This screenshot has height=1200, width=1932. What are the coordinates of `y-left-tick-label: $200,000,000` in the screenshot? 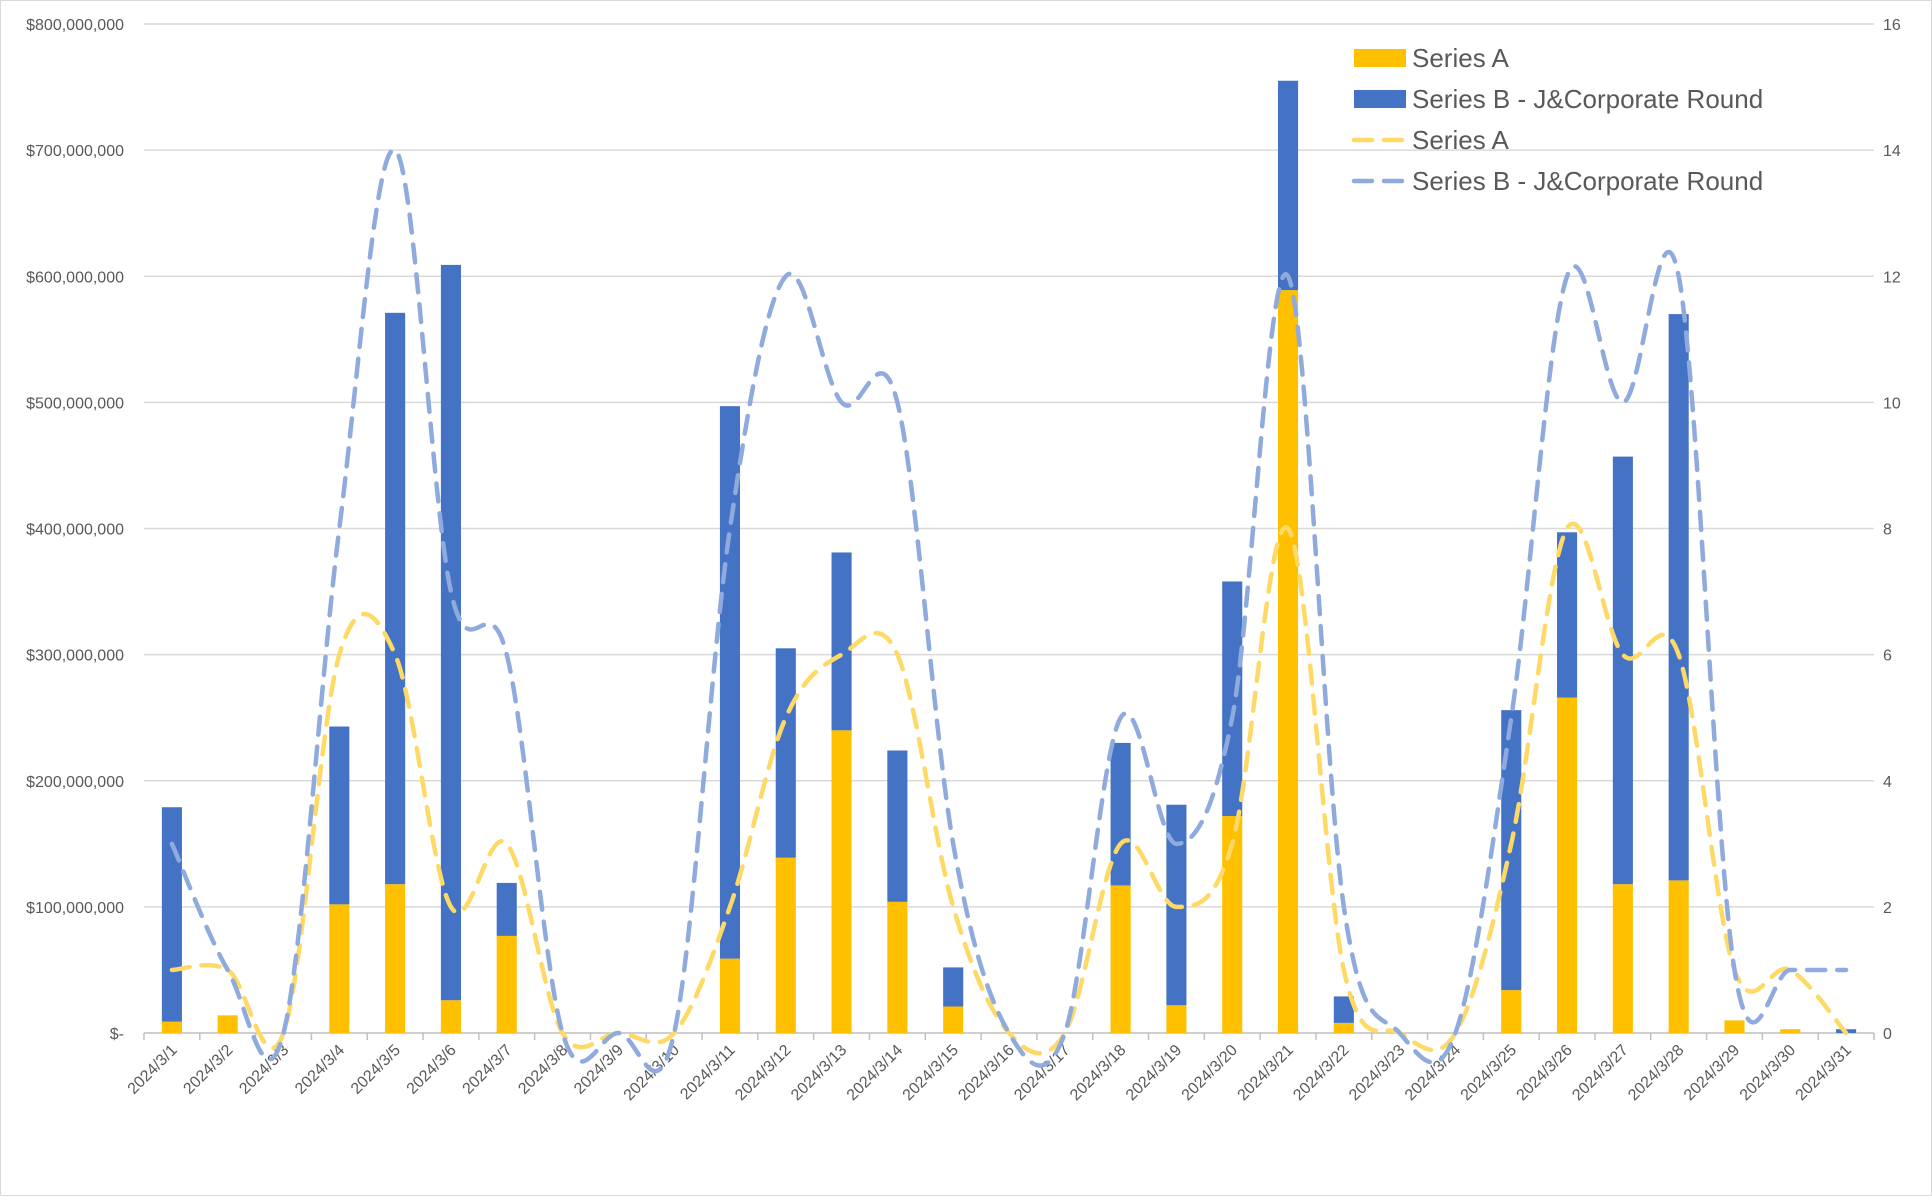 It's located at (75, 782).